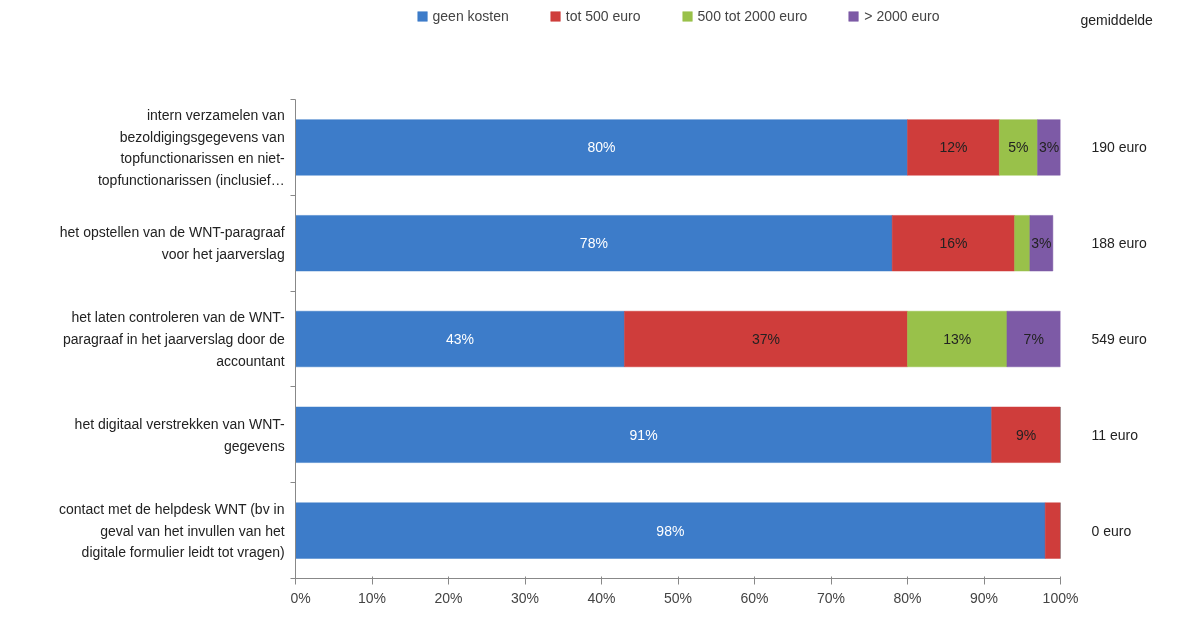 Image resolution: width=1198 pixels, height=637 pixels. What do you see at coordinates (448, 597) in the screenshot?
I see `x-tick-label: 20%` at bounding box center [448, 597].